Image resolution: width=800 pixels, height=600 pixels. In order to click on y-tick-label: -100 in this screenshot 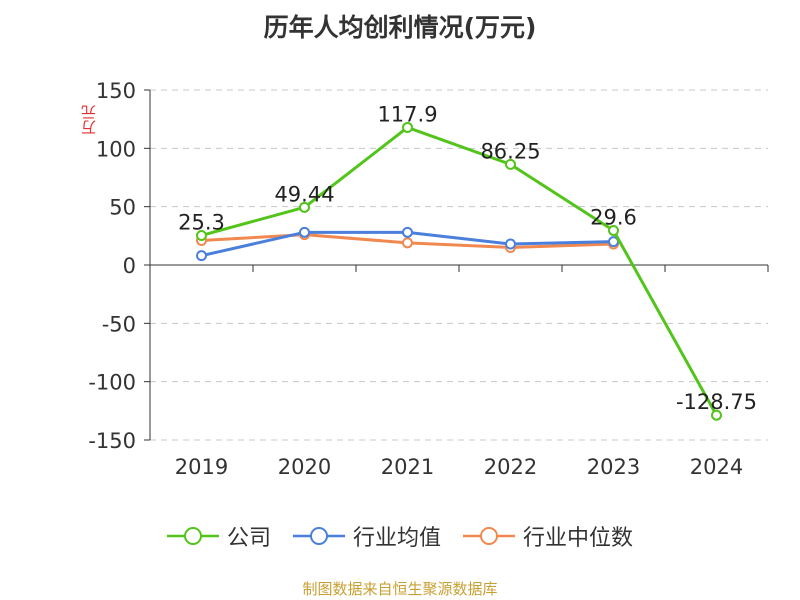, I will do `click(112, 383)`.